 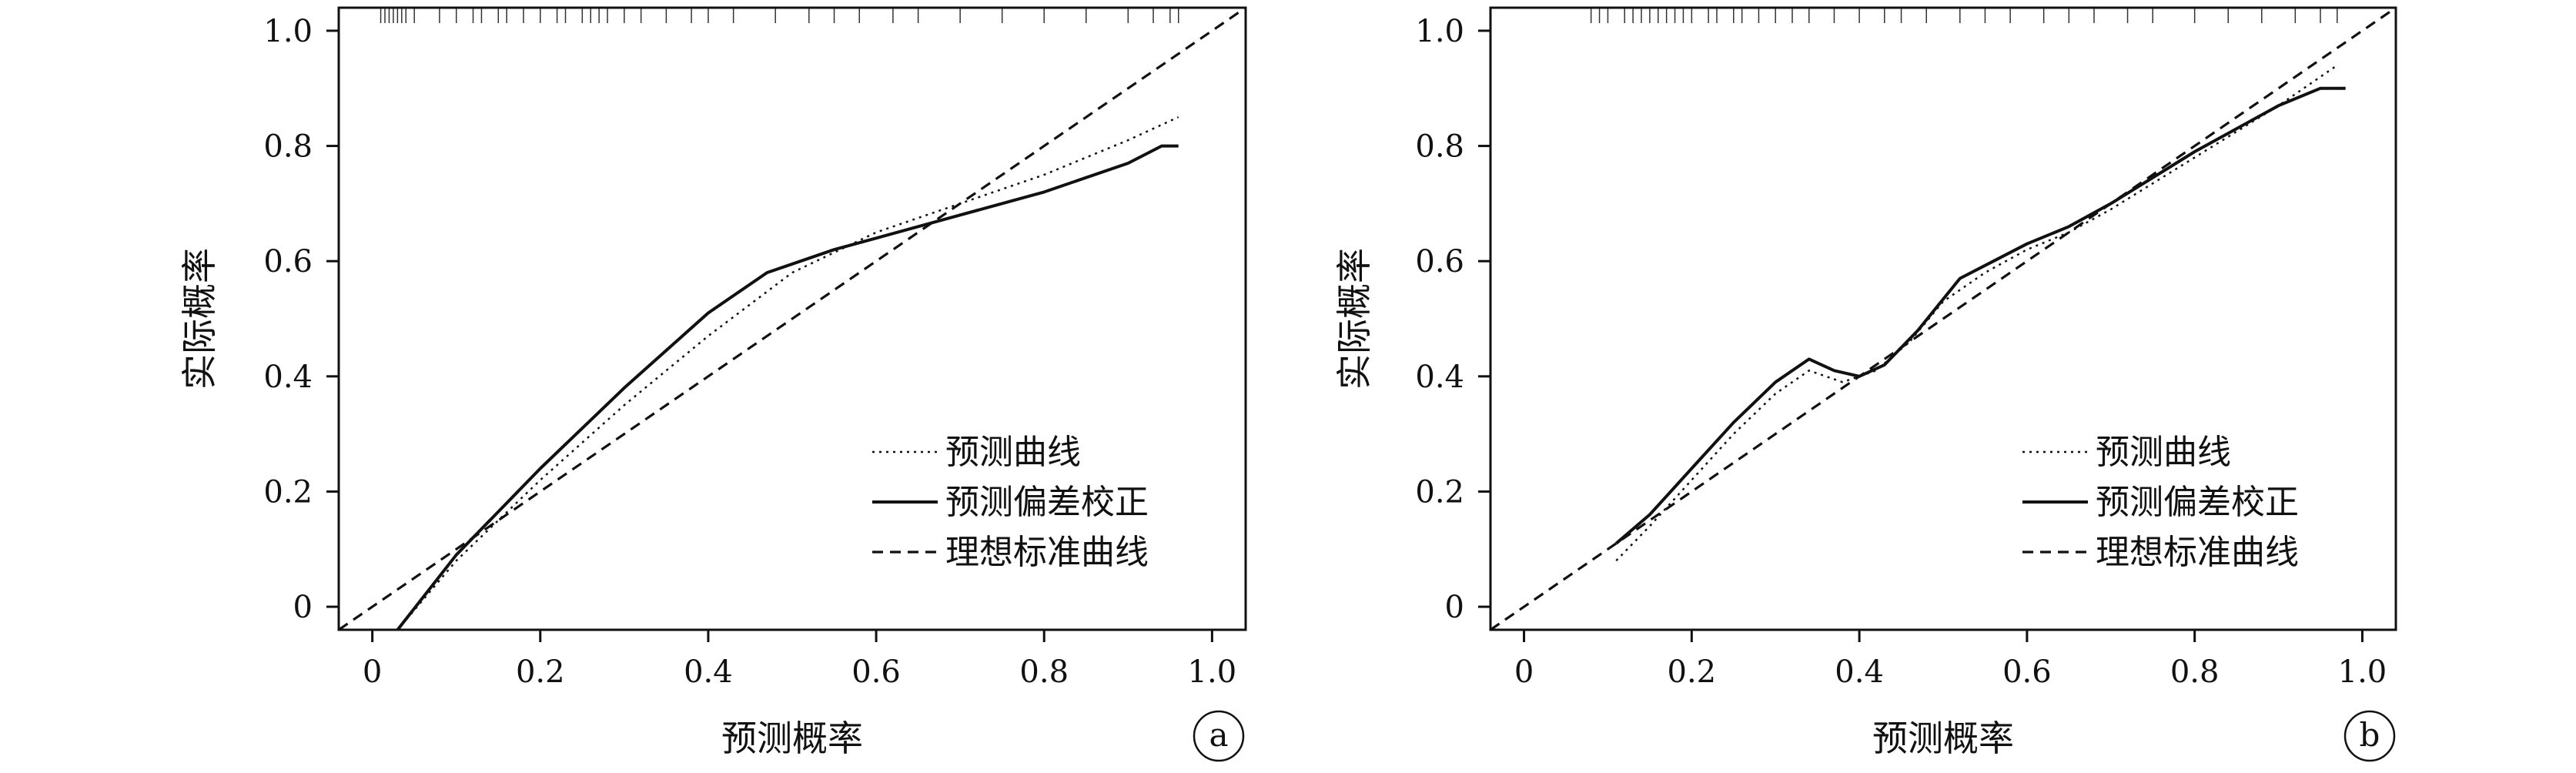 I want to click on panel-tag-letter: b, so click(x=2370, y=735).